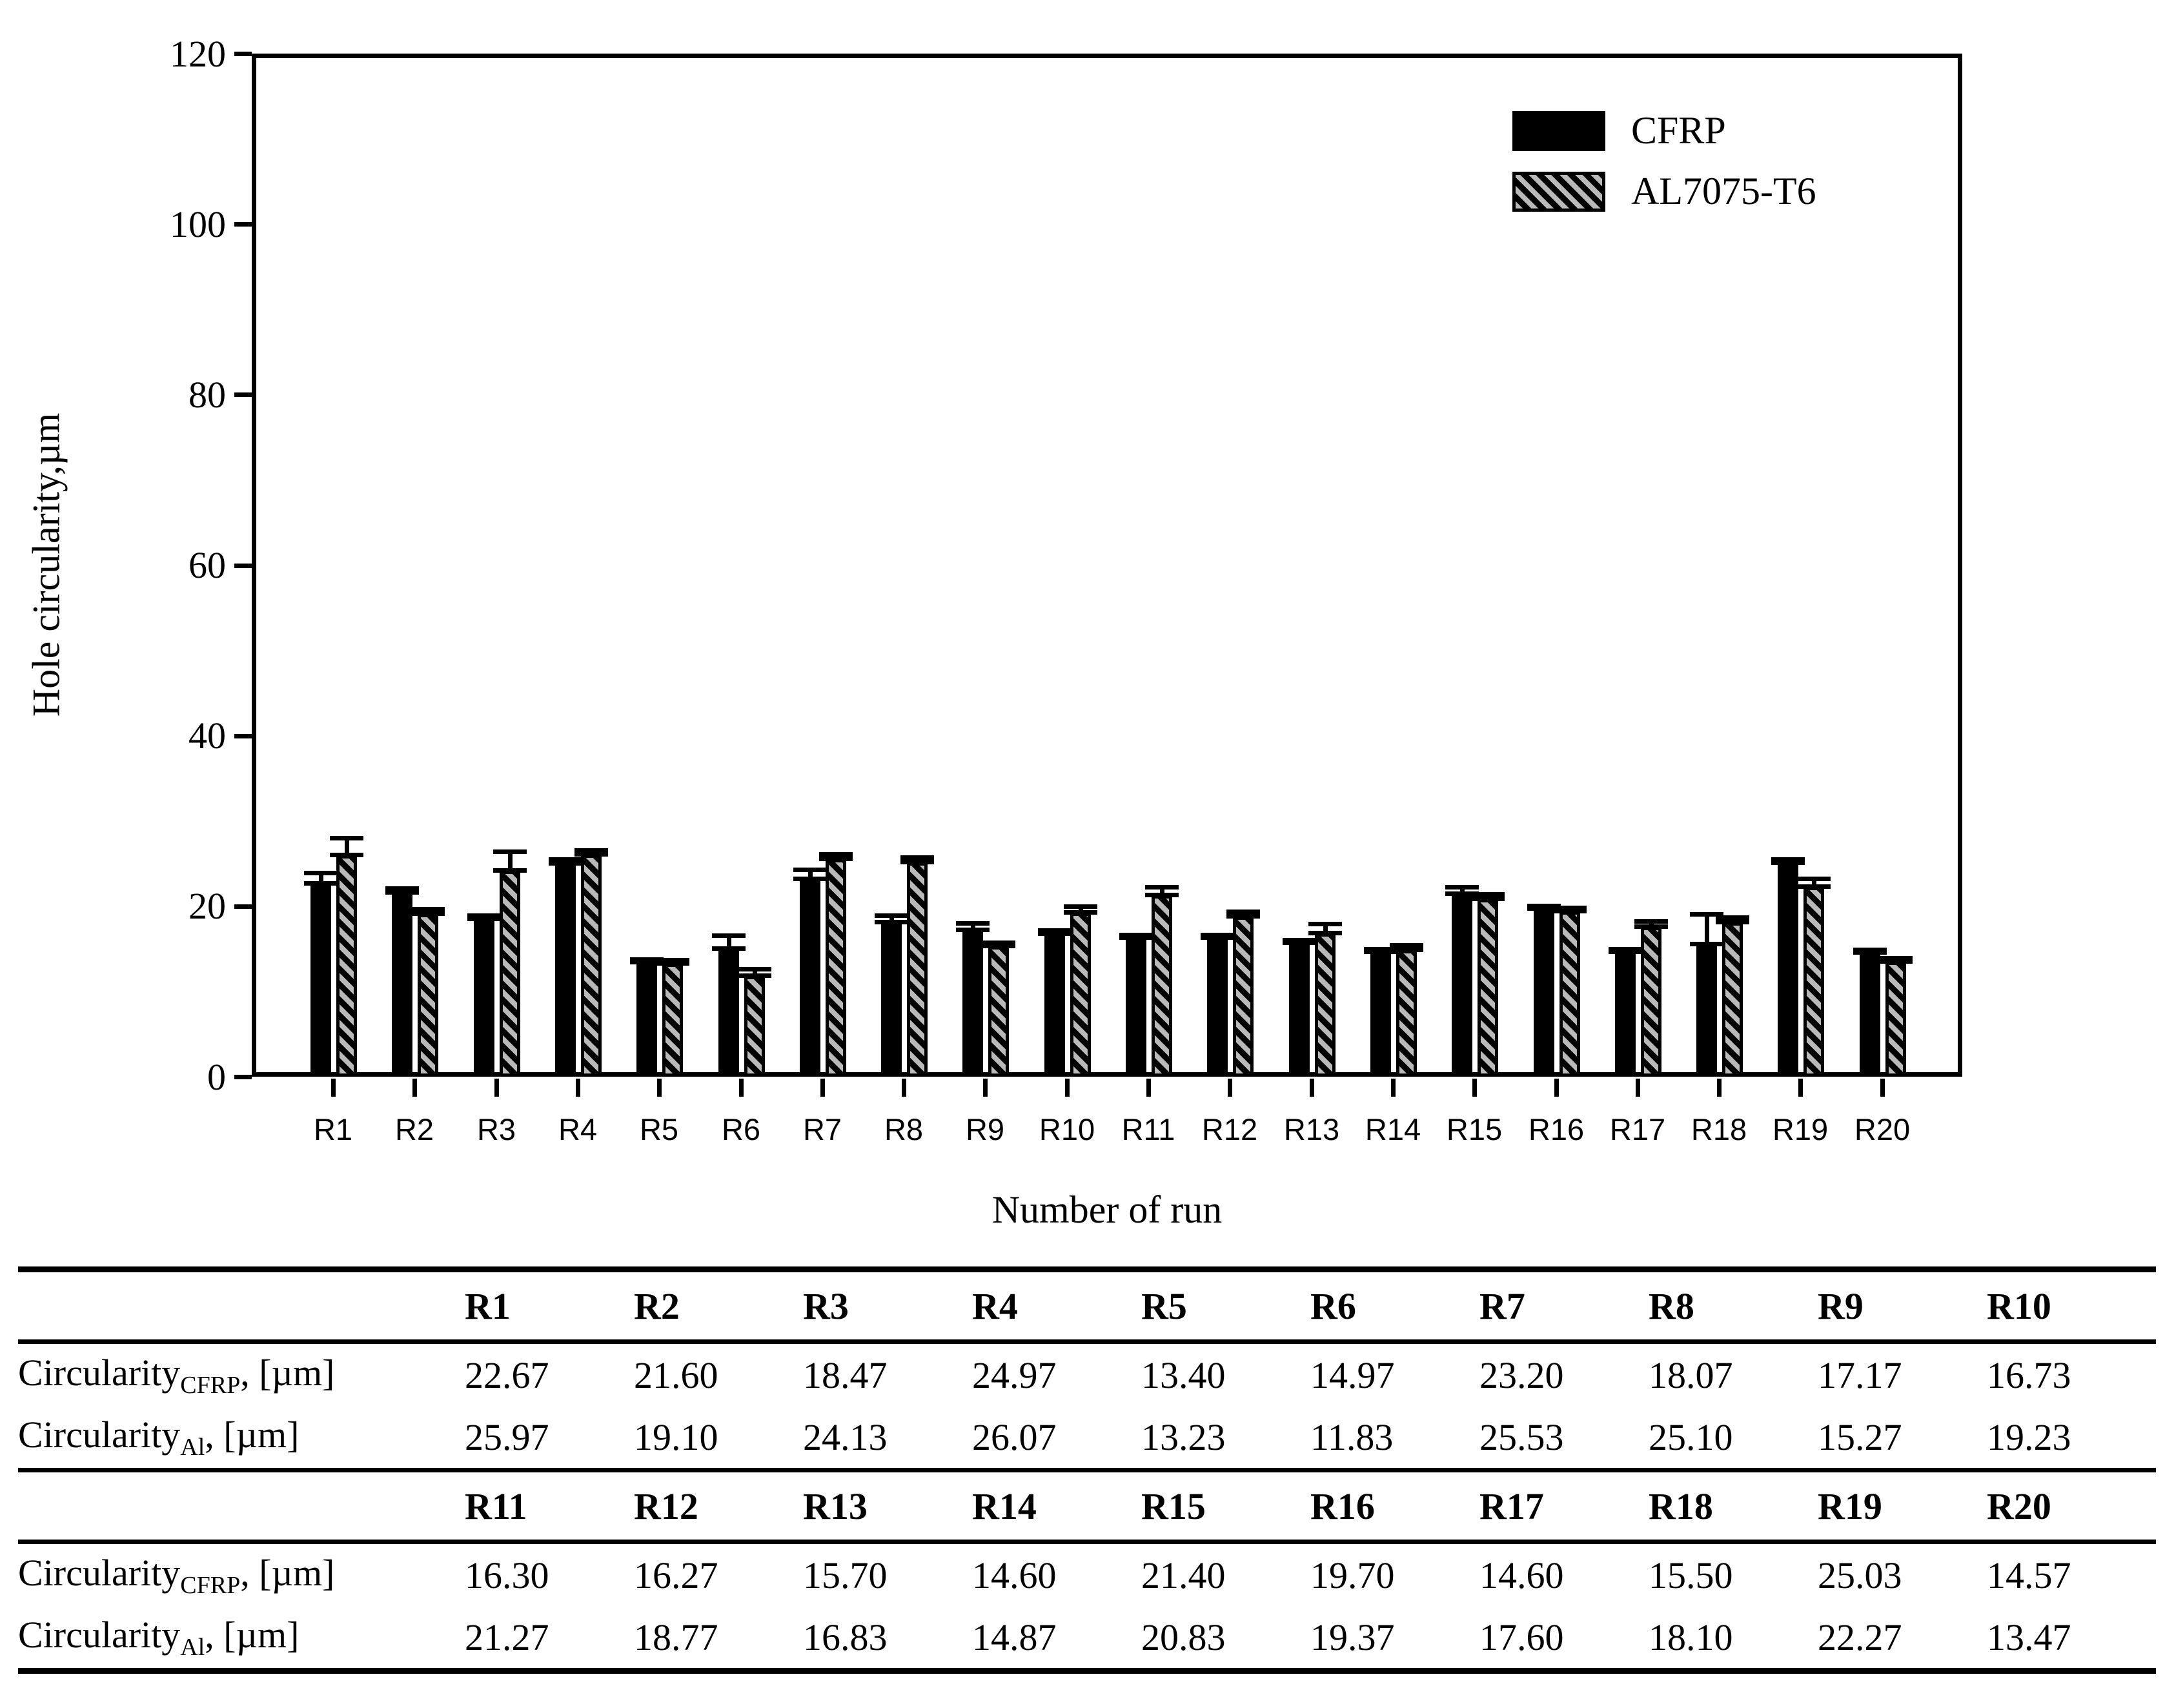 The image size is (2174, 1708). Describe the element at coordinates (1352, 1575) in the screenshot. I see `value-cfrp-R16: 19.70` at that location.